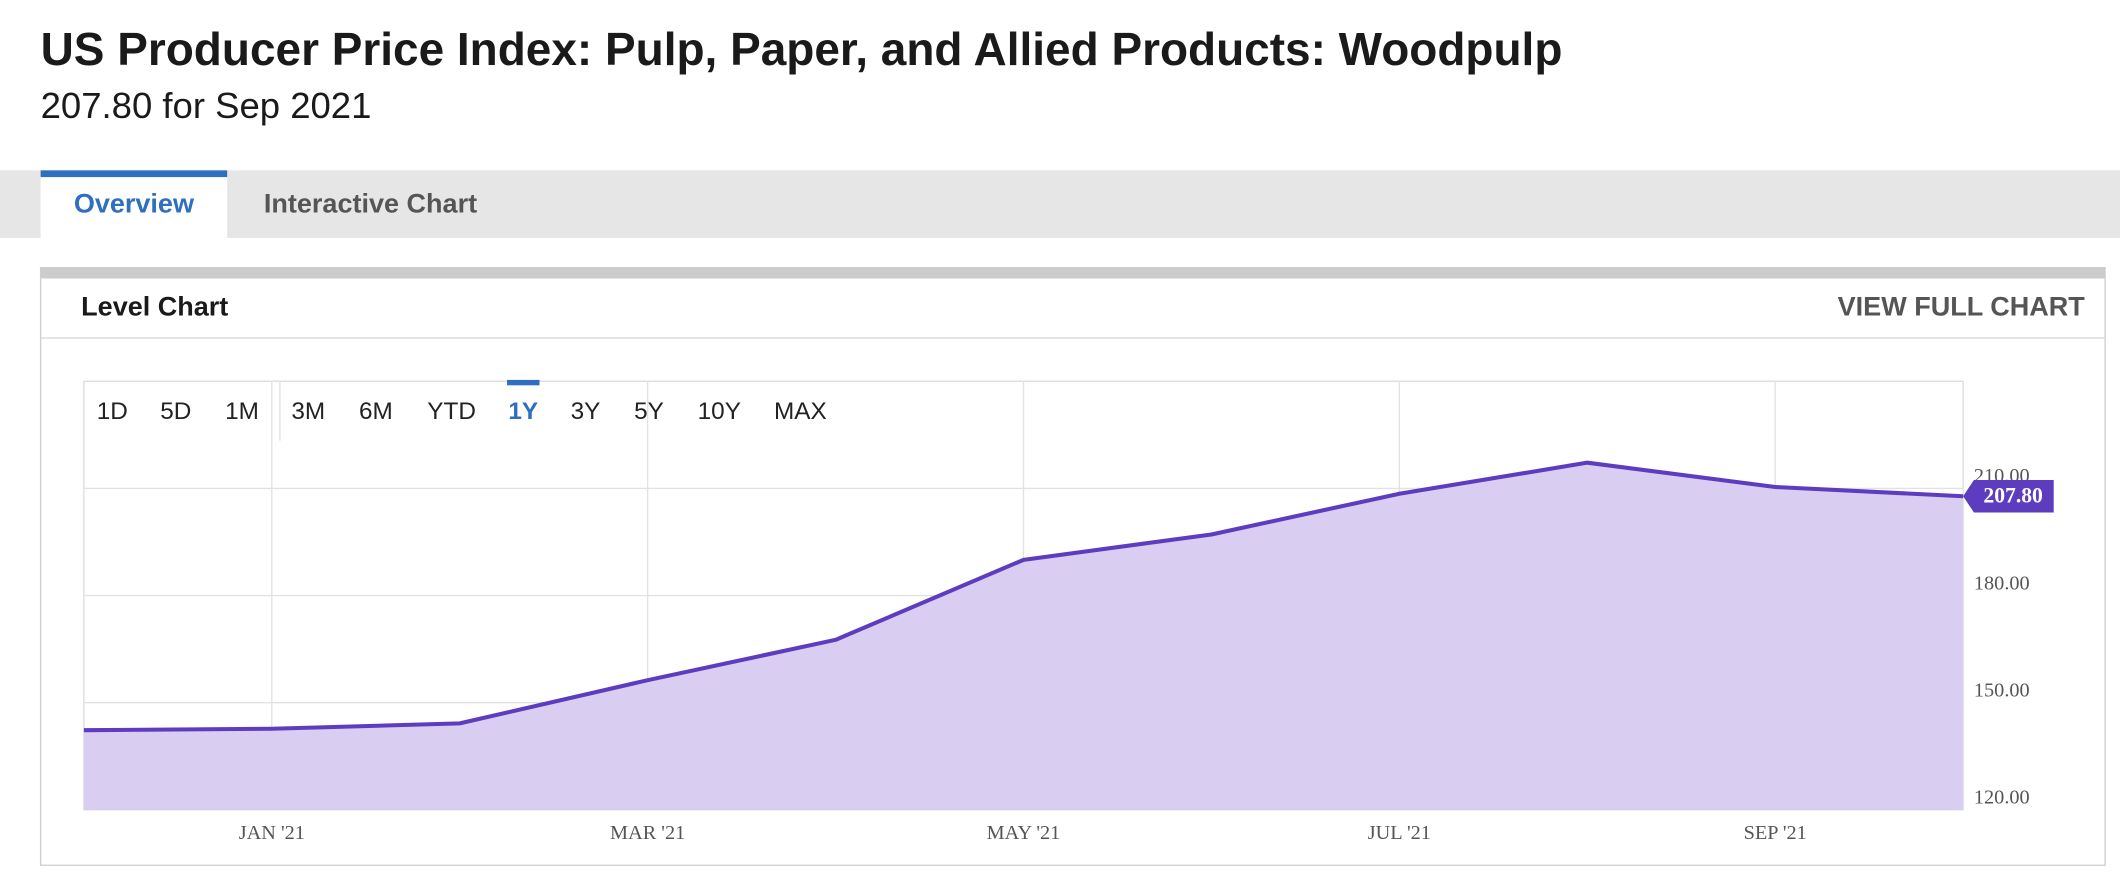 The height and width of the screenshot is (890, 2120). I want to click on x-tick-label: MAY '21, so click(1024, 833).